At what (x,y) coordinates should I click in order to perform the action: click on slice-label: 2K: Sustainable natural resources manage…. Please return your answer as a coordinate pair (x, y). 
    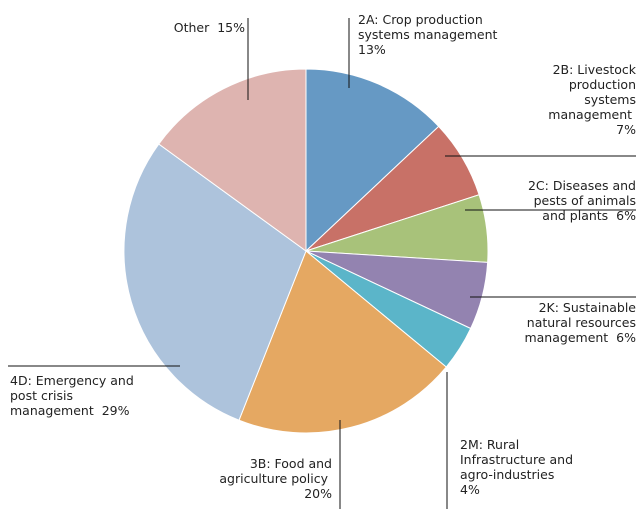
    Looking at the image, I should click on (570, 322).